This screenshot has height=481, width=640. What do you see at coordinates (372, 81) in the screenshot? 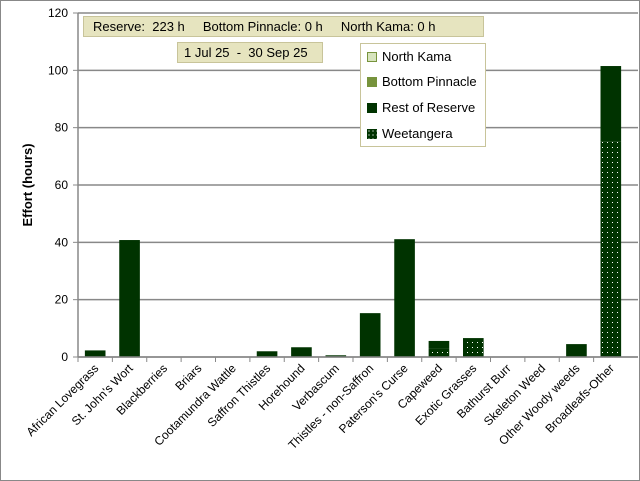
I see `bottom-pinnacle-swatch-icon` at bounding box center [372, 81].